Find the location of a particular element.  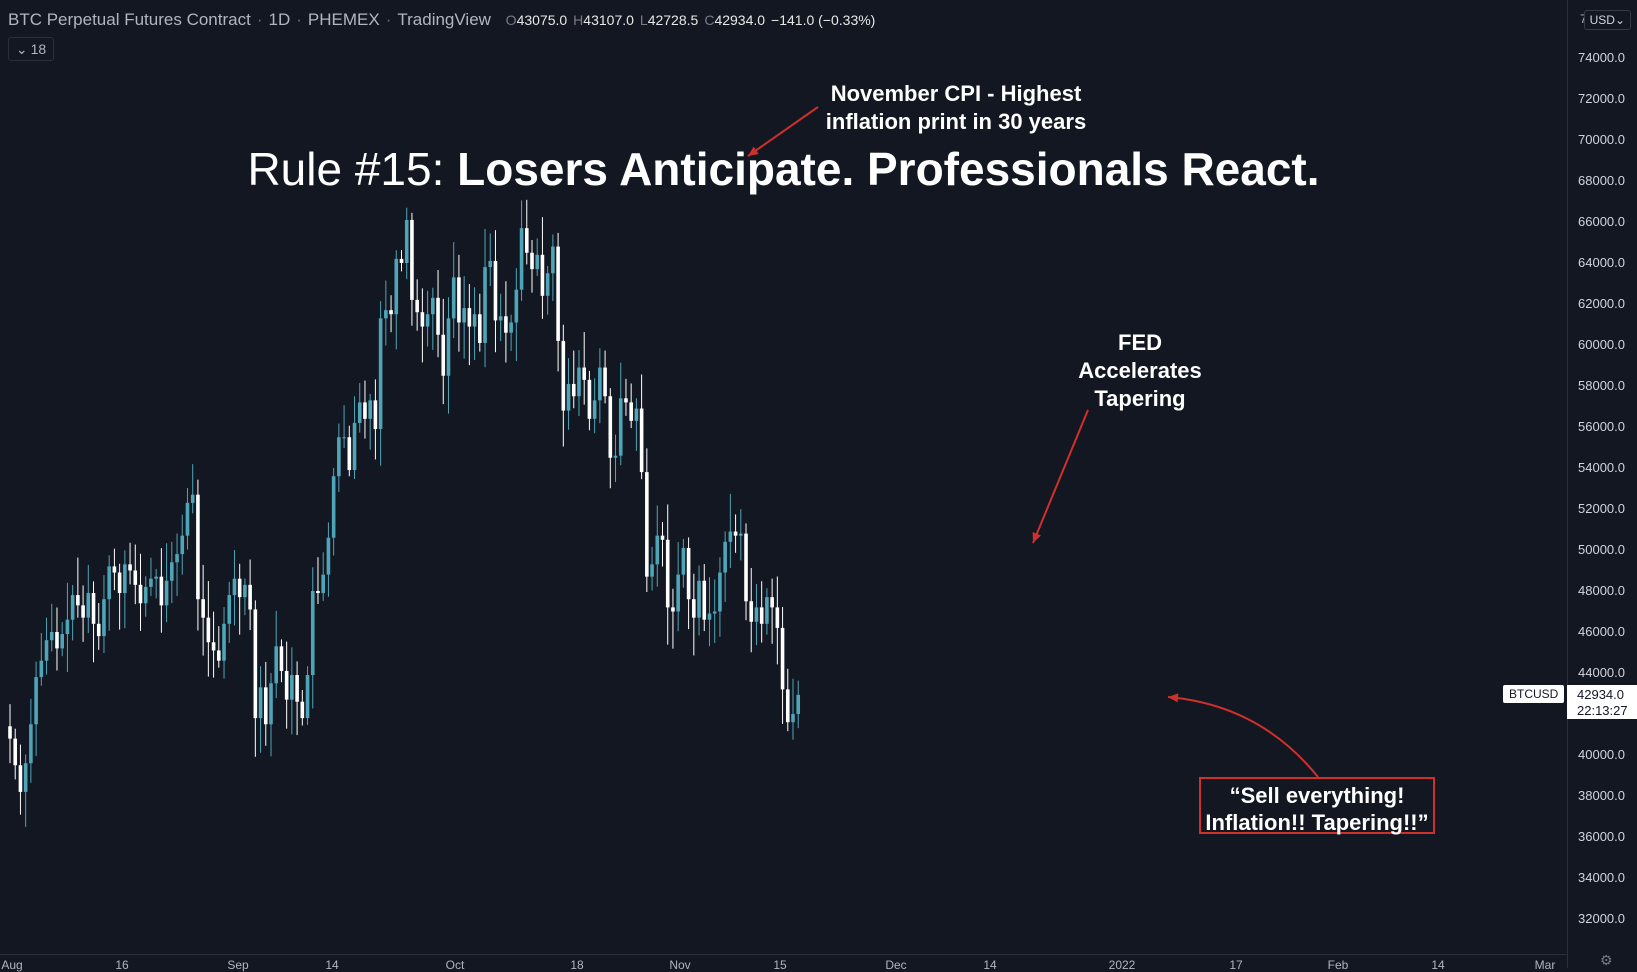

price-axis-label: 60000.0 is located at coordinates (1601, 344).